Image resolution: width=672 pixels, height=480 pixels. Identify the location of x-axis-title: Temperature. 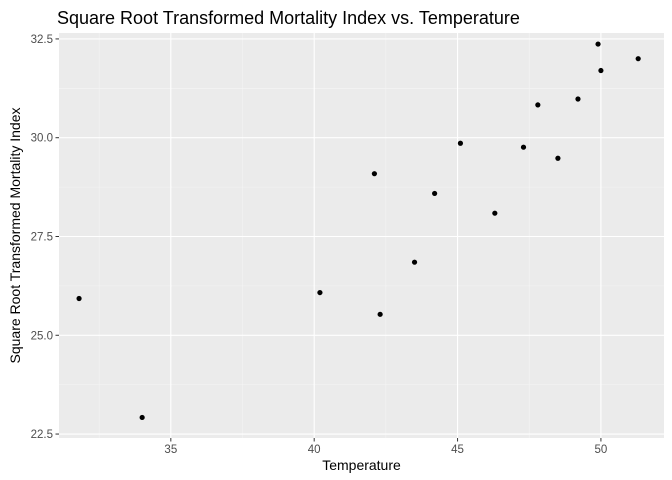
(361, 465).